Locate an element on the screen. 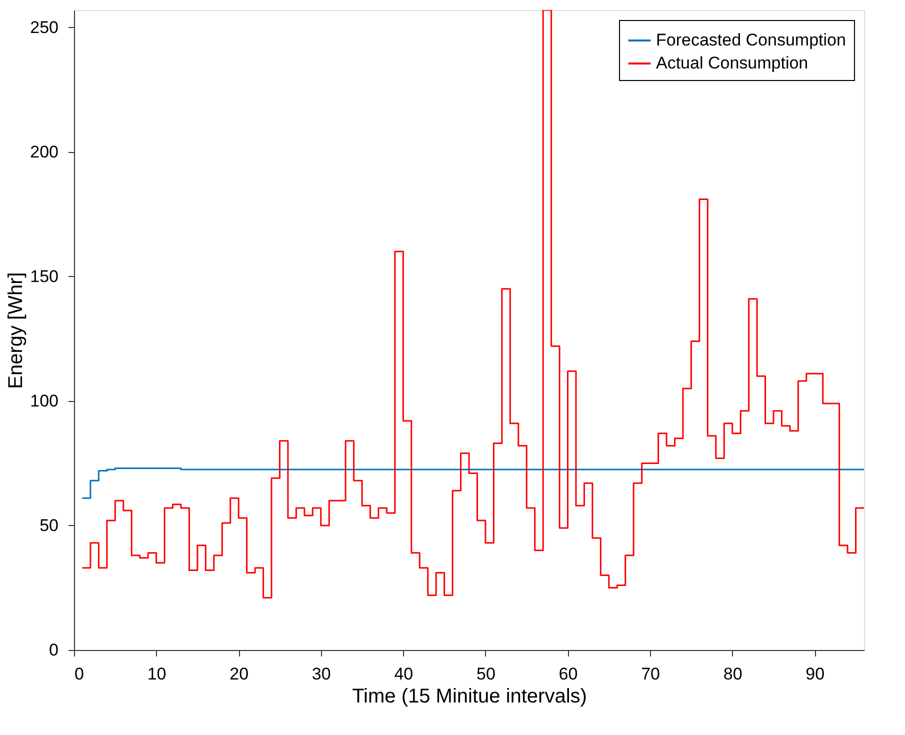 This screenshot has height=735, width=905. y-axis-title: Energy [Whr] is located at coordinates (16, 330).